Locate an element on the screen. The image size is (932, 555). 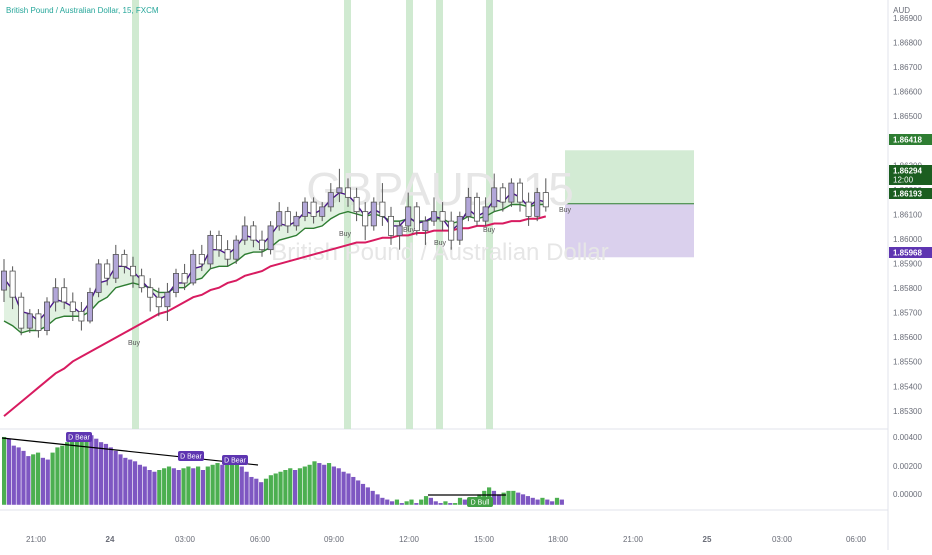
time-tick: 24 is located at coordinates (110, 539).